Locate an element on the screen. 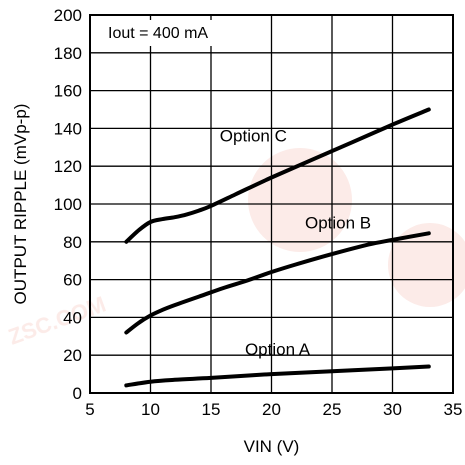 The width and height of the screenshot is (465, 465). y-tick-label: 60 is located at coordinates (72, 280).